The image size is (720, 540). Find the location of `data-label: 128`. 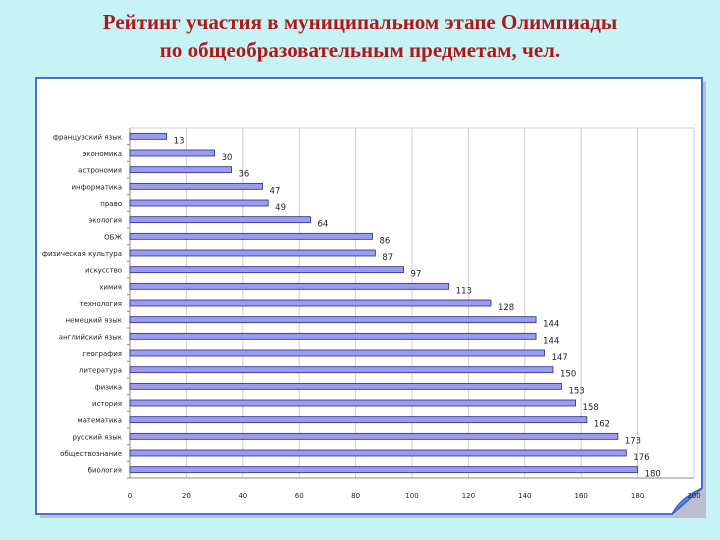

data-label: 128 is located at coordinates (506, 308).